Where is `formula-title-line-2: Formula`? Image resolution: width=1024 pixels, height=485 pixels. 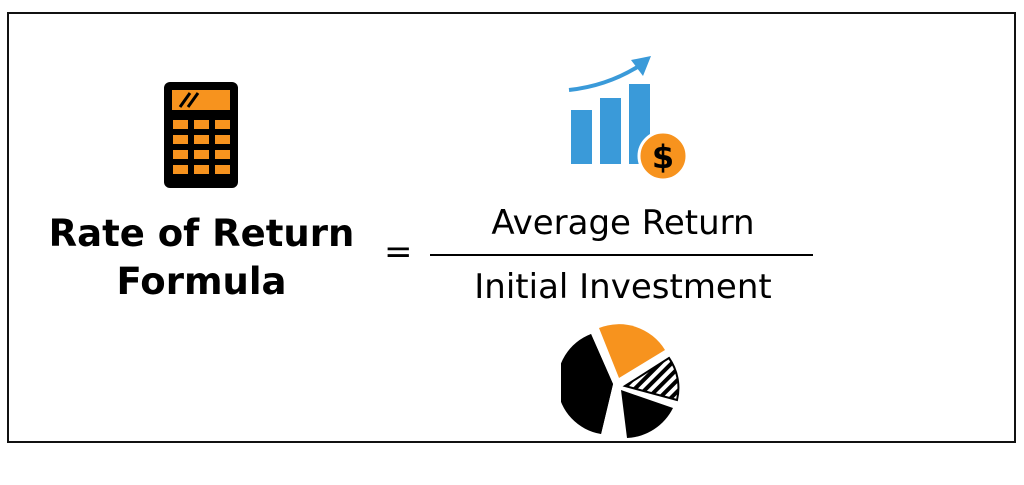
formula-title-line-2: Formula is located at coordinates (201, 281).